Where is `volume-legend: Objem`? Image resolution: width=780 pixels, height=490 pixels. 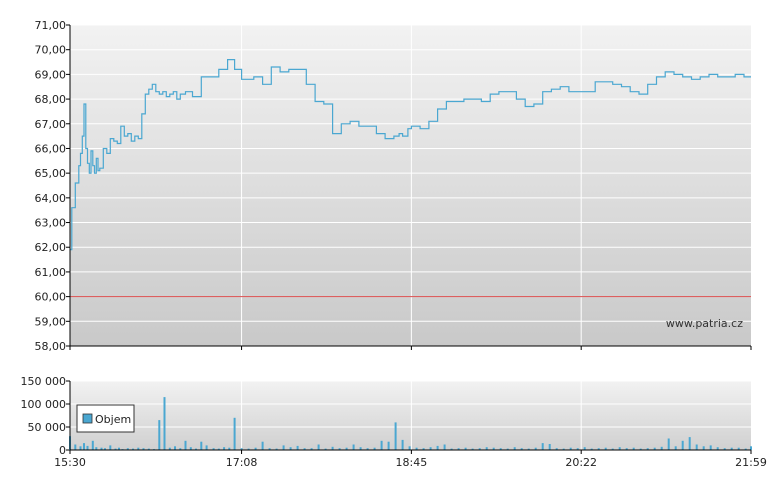 volume-legend: Objem is located at coordinates (105, 418).